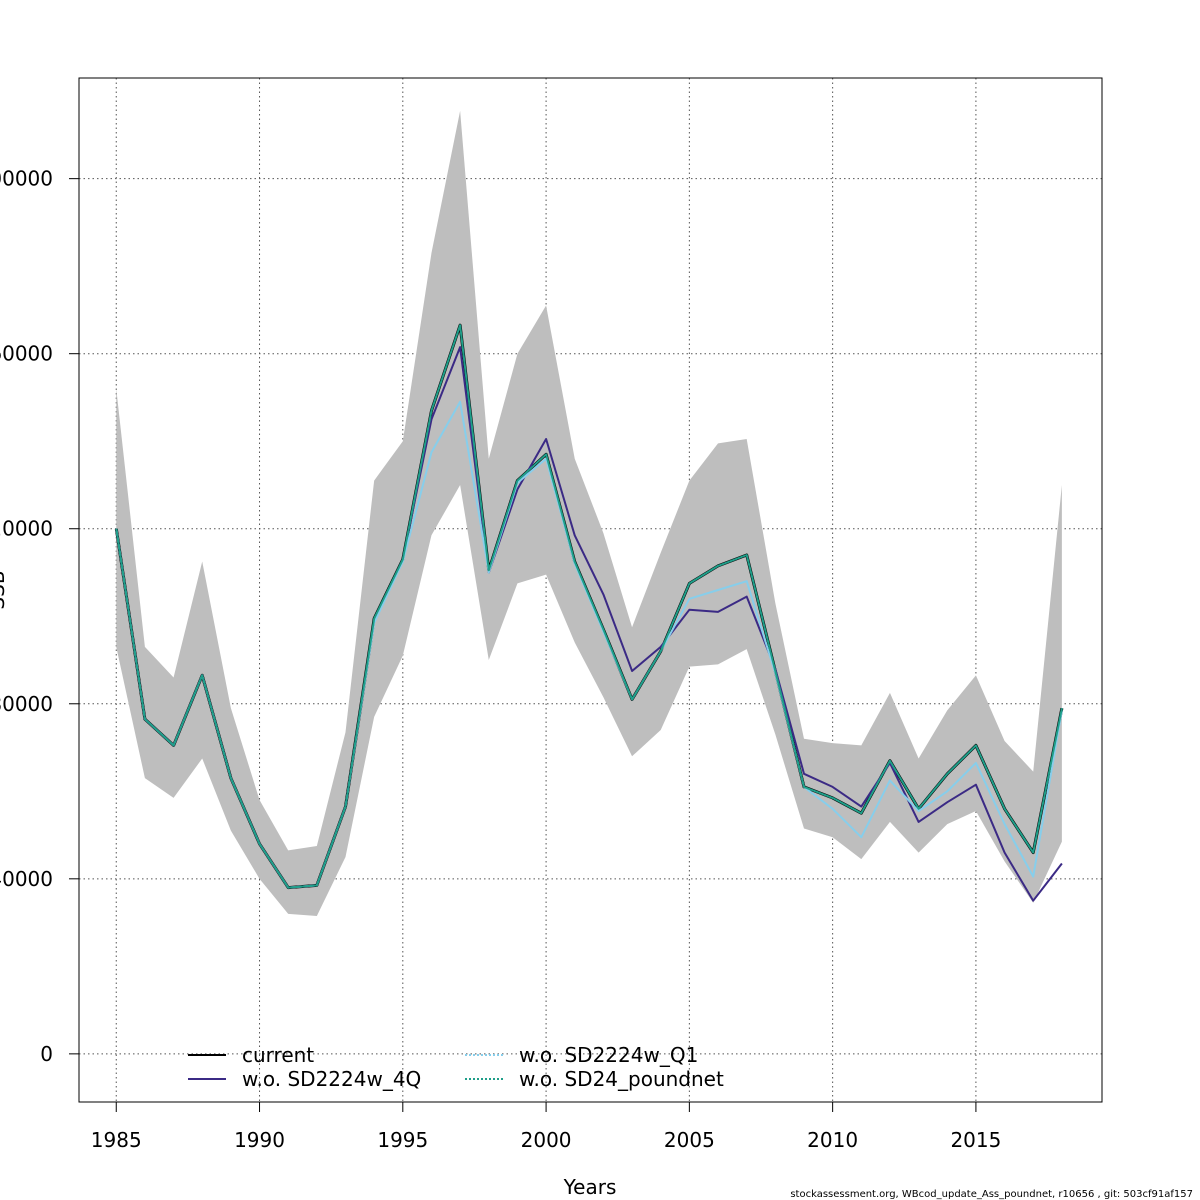 Image resolution: width=1200 pixels, height=1200 pixels. I want to click on y-tick-label: 120000, so click(26, 529).